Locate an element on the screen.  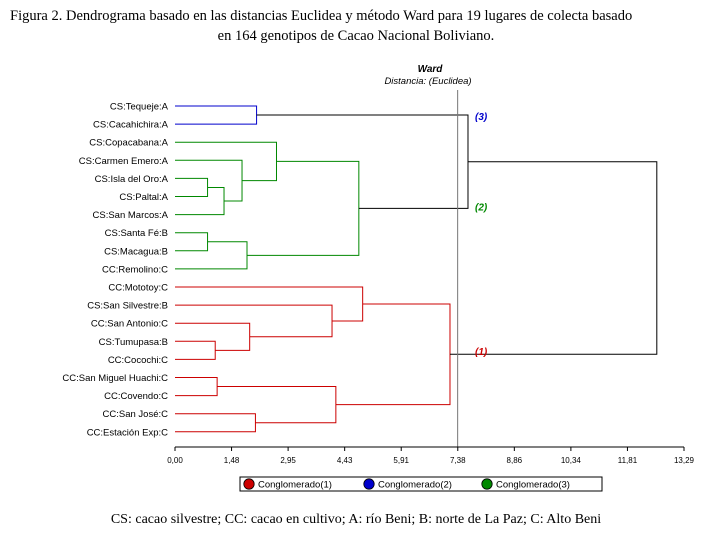
x-tick-label: 0,00 is located at coordinates (175, 460).